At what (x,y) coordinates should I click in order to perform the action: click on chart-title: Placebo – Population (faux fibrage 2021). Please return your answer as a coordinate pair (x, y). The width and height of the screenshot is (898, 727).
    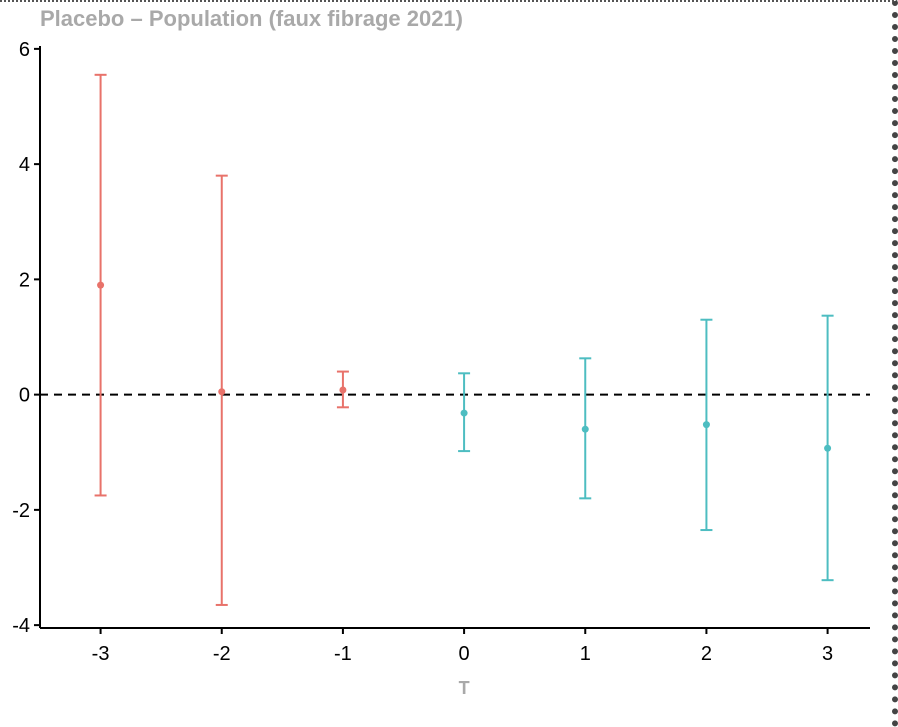
    Looking at the image, I should click on (251, 18).